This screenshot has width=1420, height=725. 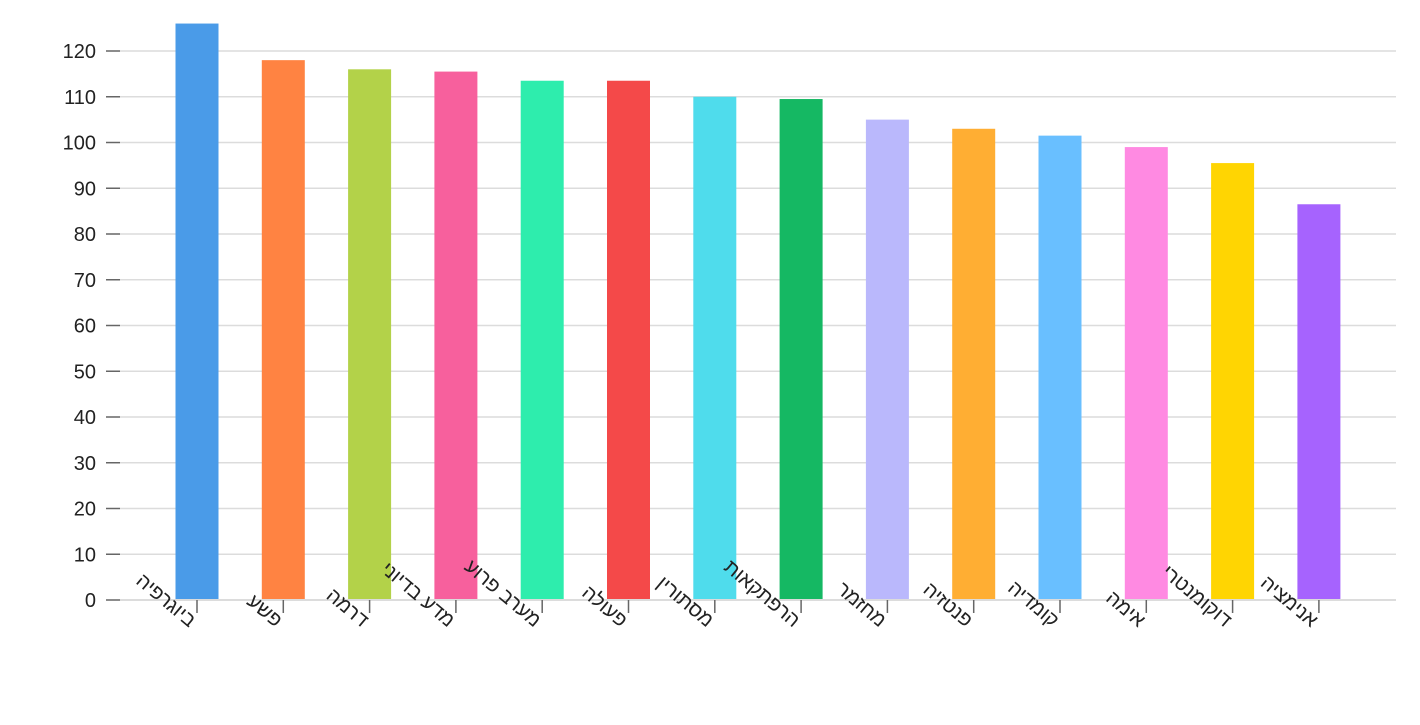 I want to click on y-tick-label: 40, so click(x=85, y=418).